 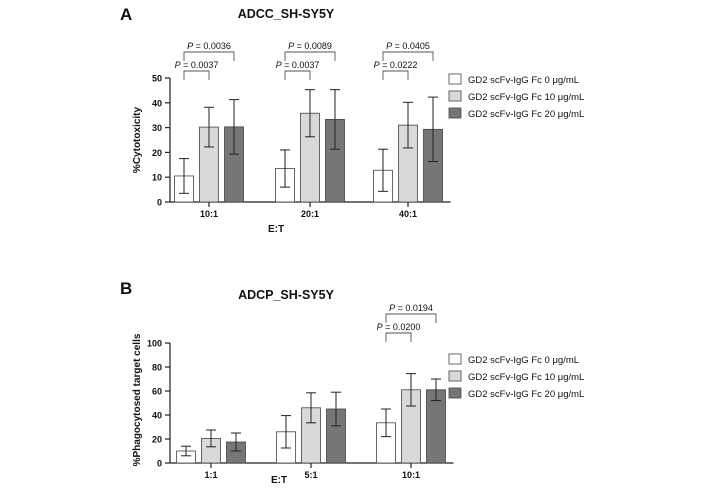 What do you see at coordinates (408, 214) in the screenshot?
I see `x-tick-label: 40:1` at bounding box center [408, 214].